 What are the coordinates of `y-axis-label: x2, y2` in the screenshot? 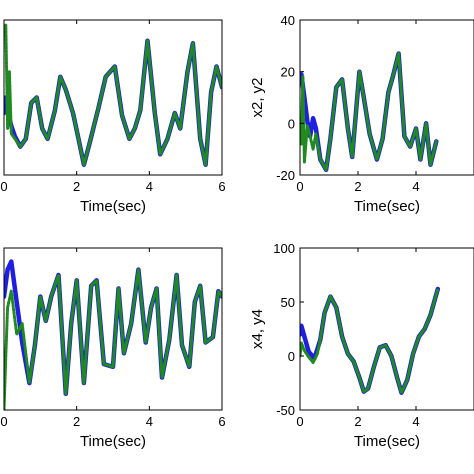 It's located at (257, 97).